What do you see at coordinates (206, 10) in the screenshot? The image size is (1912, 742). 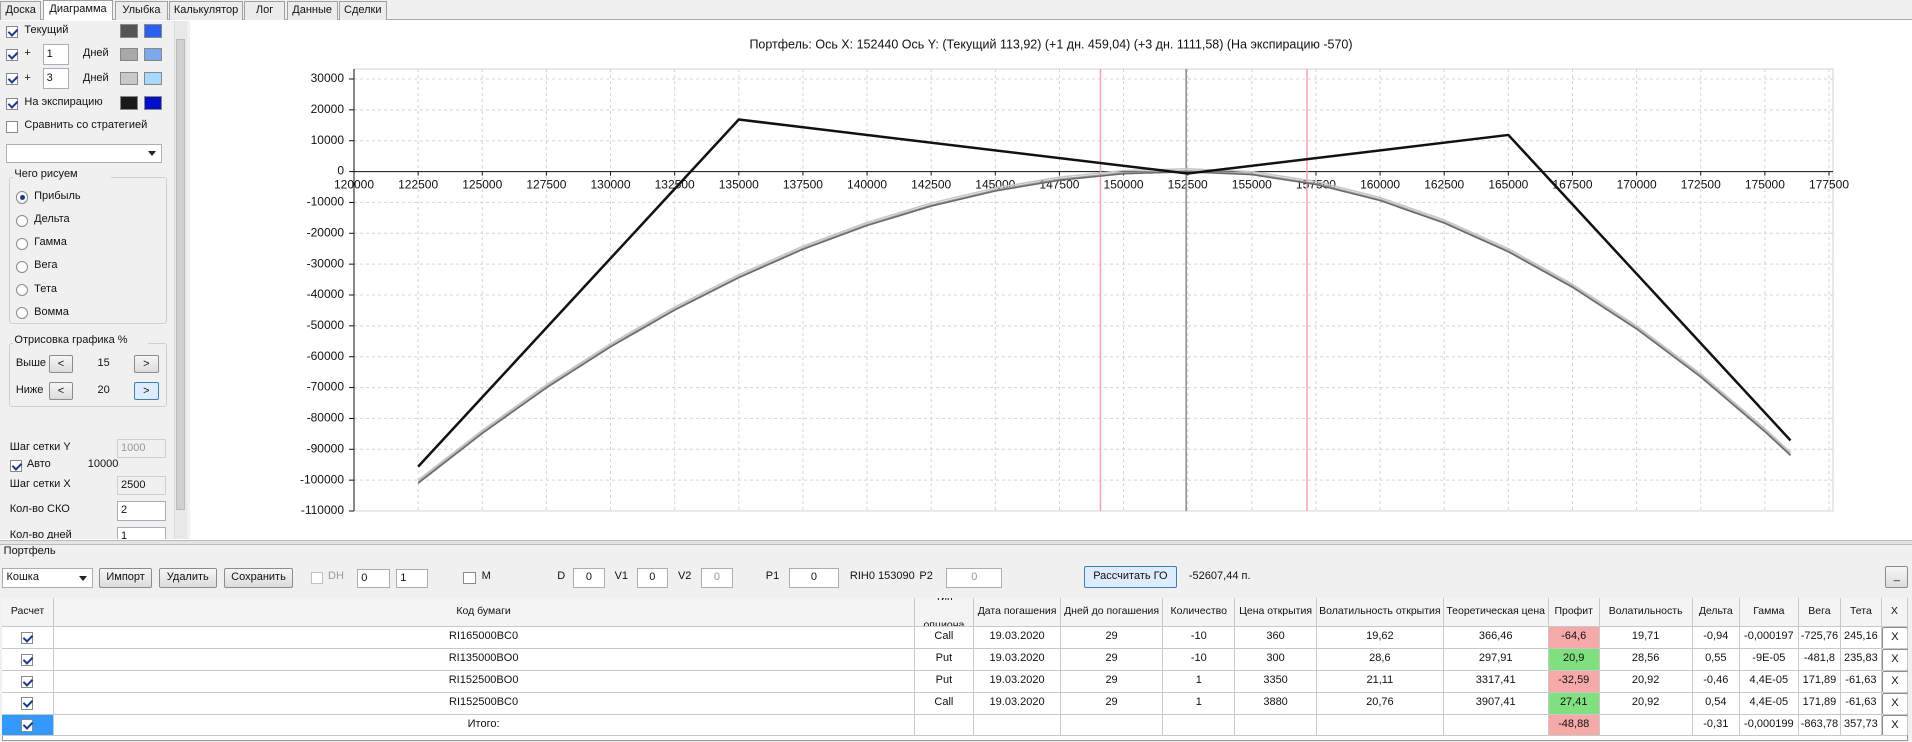 I see `tab: Калькулятор` at bounding box center [206, 10].